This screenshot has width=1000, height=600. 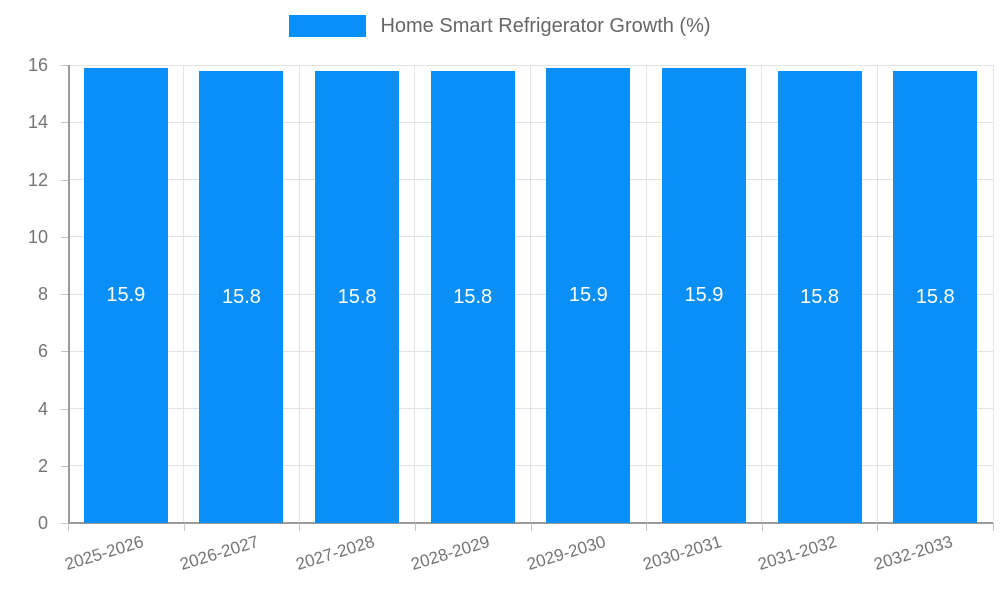 I want to click on x-tick-label: 2025-2026, so click(x=104, y=553).